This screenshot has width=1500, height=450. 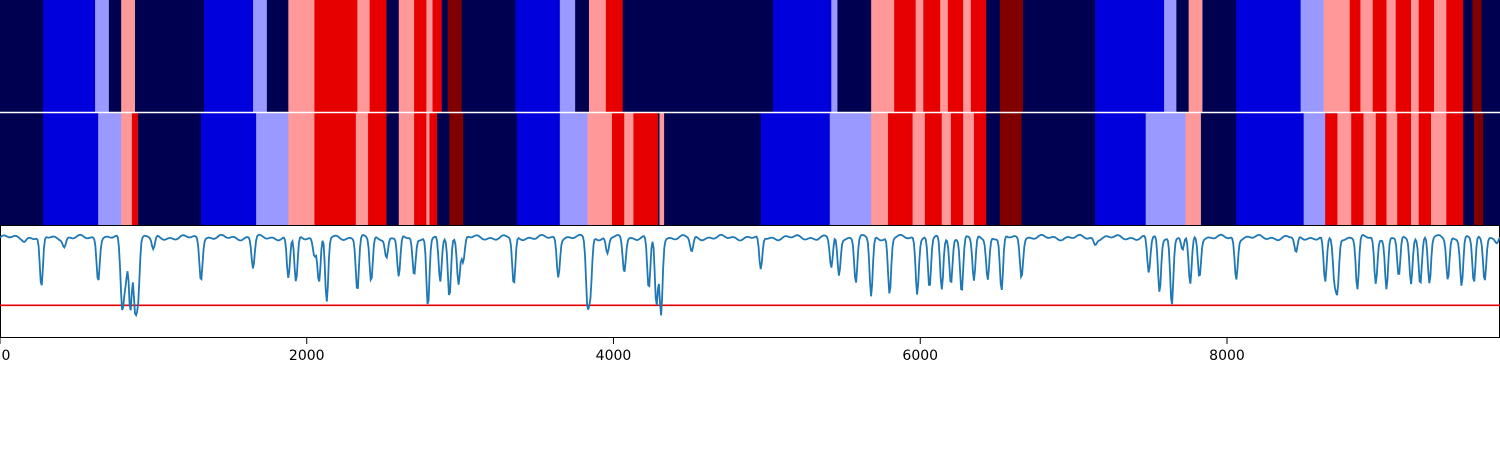 What do you see at coordinates (614, 356) in the screenshot?
I see `x-tick-label-2: 4000` at bounding box center [614, 356].